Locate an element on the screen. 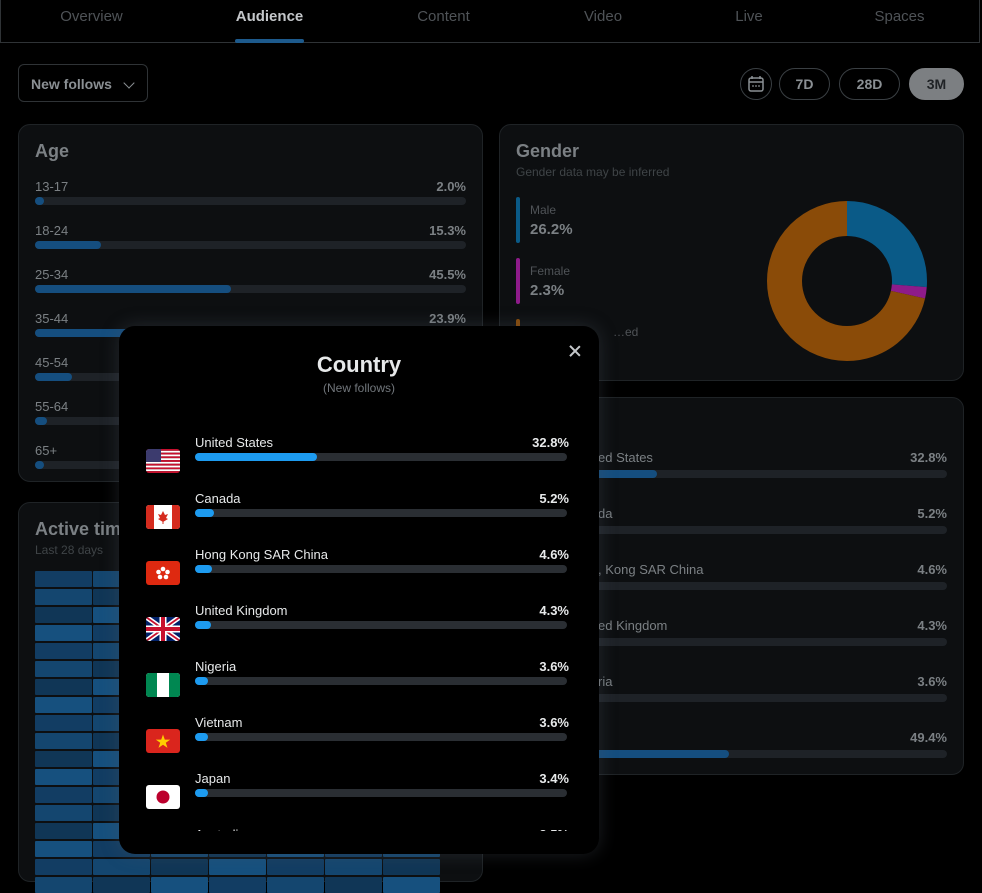  country-name: United States is located at coordinates (234, 442).